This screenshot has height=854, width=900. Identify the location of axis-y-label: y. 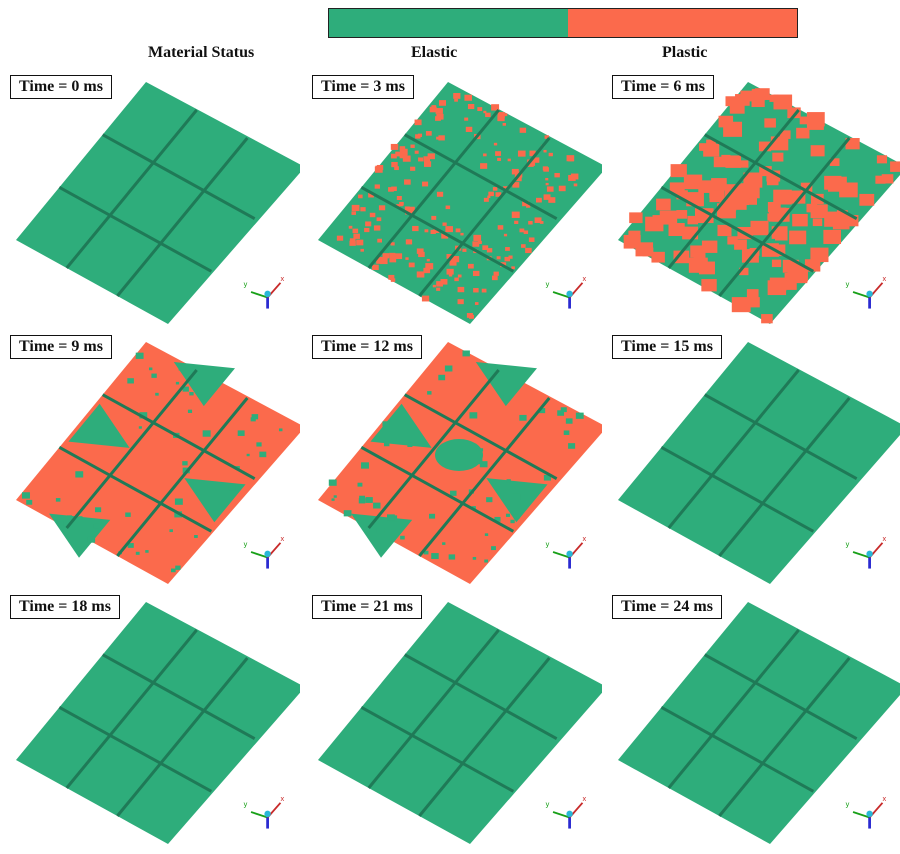
(548, 803).